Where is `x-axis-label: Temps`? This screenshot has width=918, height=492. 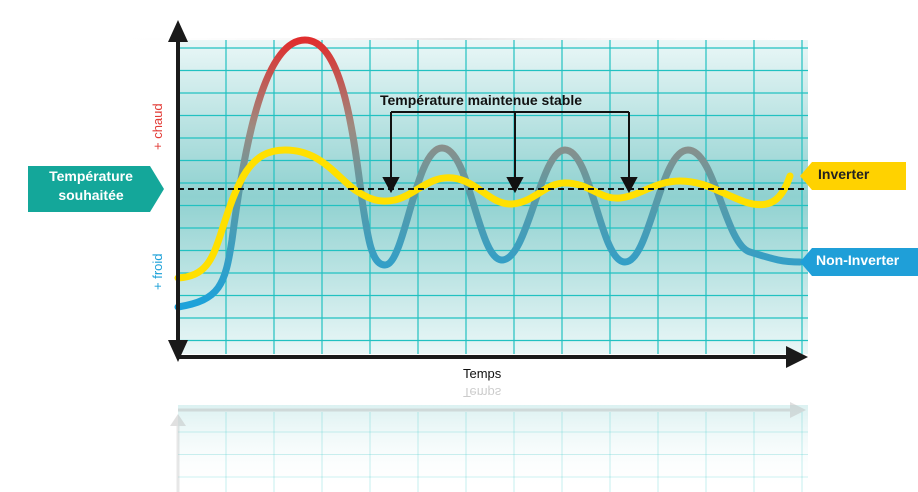 x-axis-label: Temps is located at coordinates (482, 373).